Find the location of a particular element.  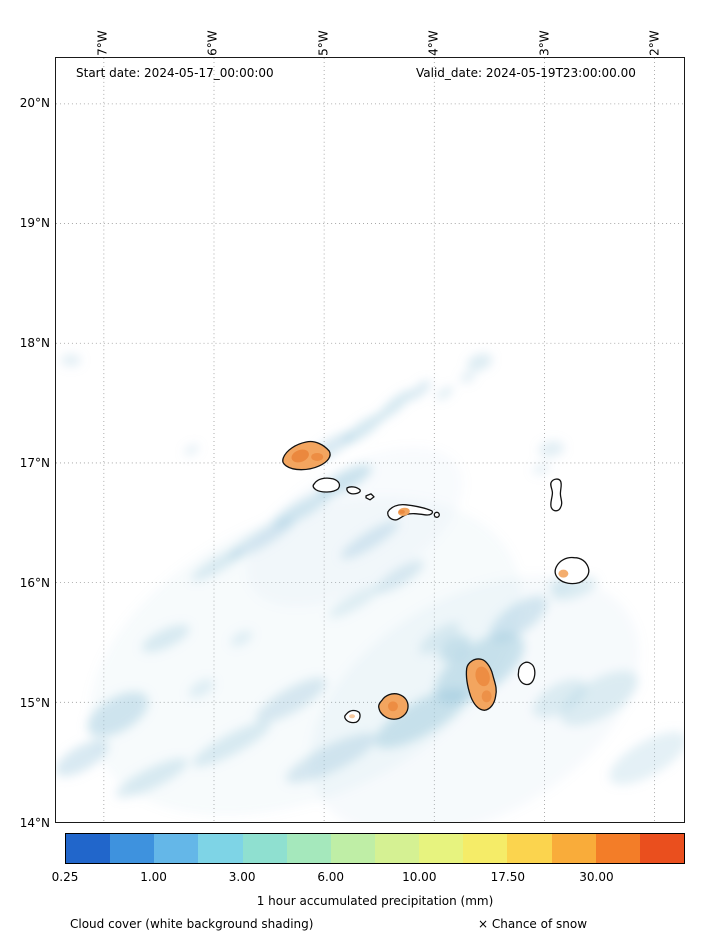

y-tick-label: 17°N is located at coordinates (34, 463).